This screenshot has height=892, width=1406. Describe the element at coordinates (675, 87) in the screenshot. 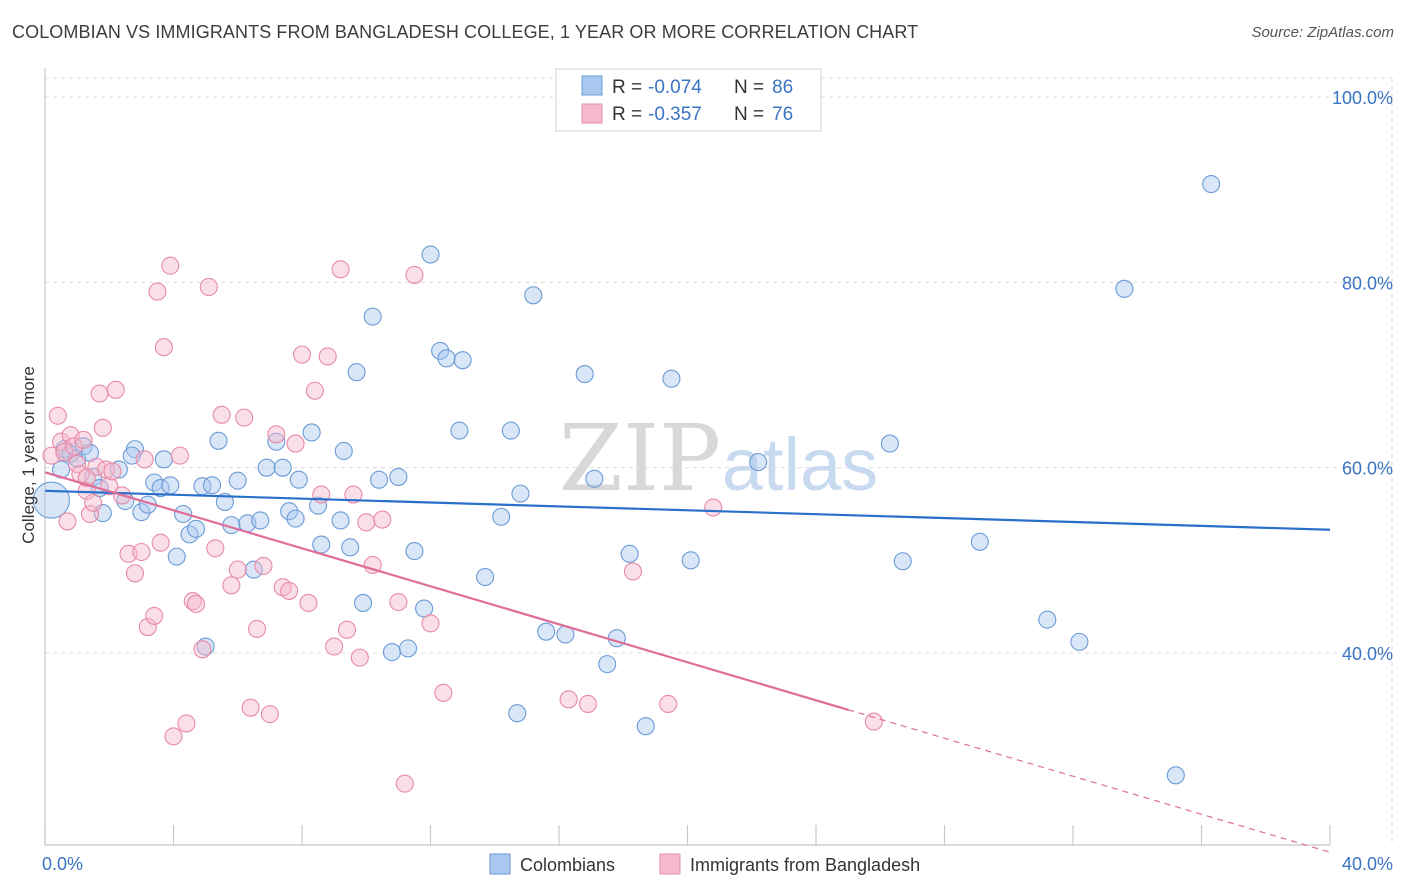

I see `legend-r-value-1: -0.074` at that location.